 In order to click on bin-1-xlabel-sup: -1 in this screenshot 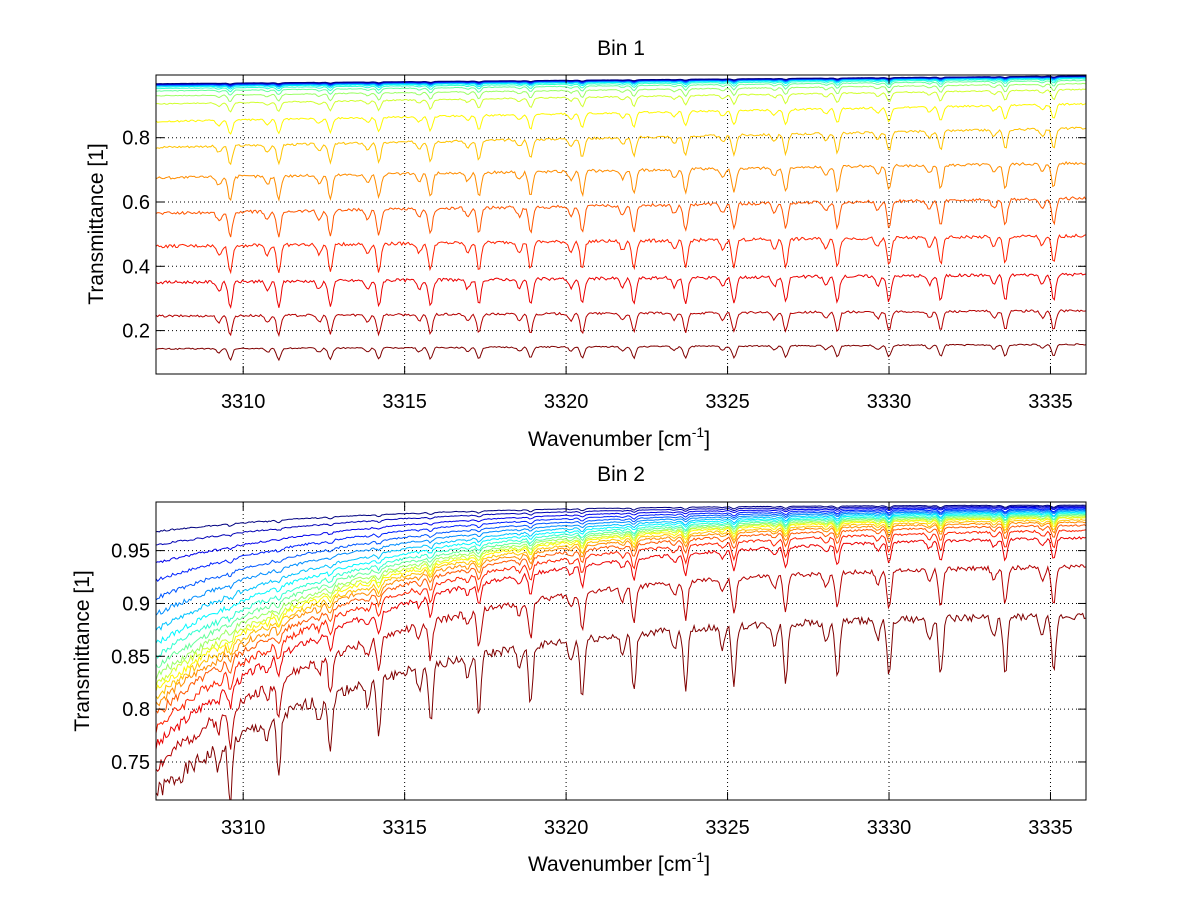, I will do `click(698, 432)`.